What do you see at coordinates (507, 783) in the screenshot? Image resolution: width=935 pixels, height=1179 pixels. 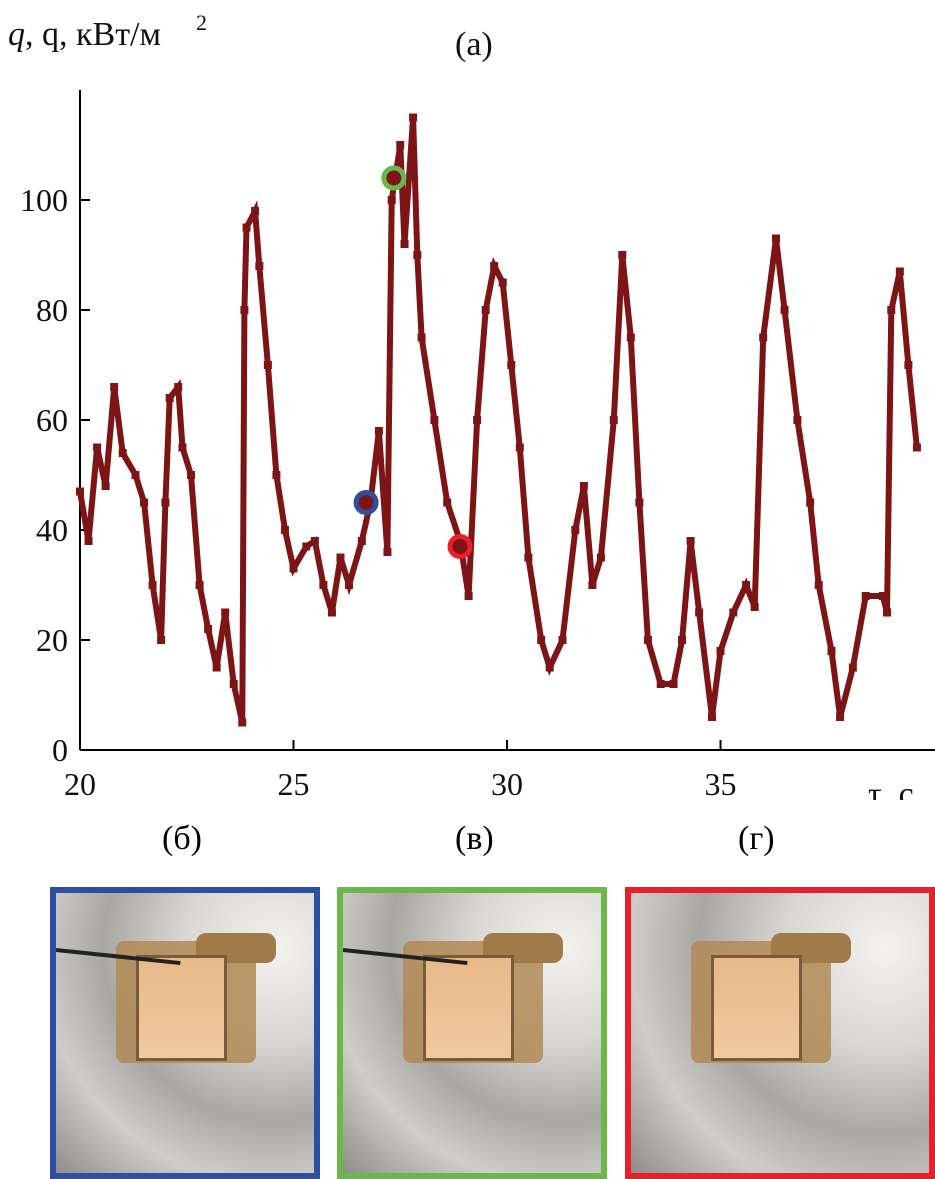 I see `x-tick-label: 30` at bounding box center [507, 783].